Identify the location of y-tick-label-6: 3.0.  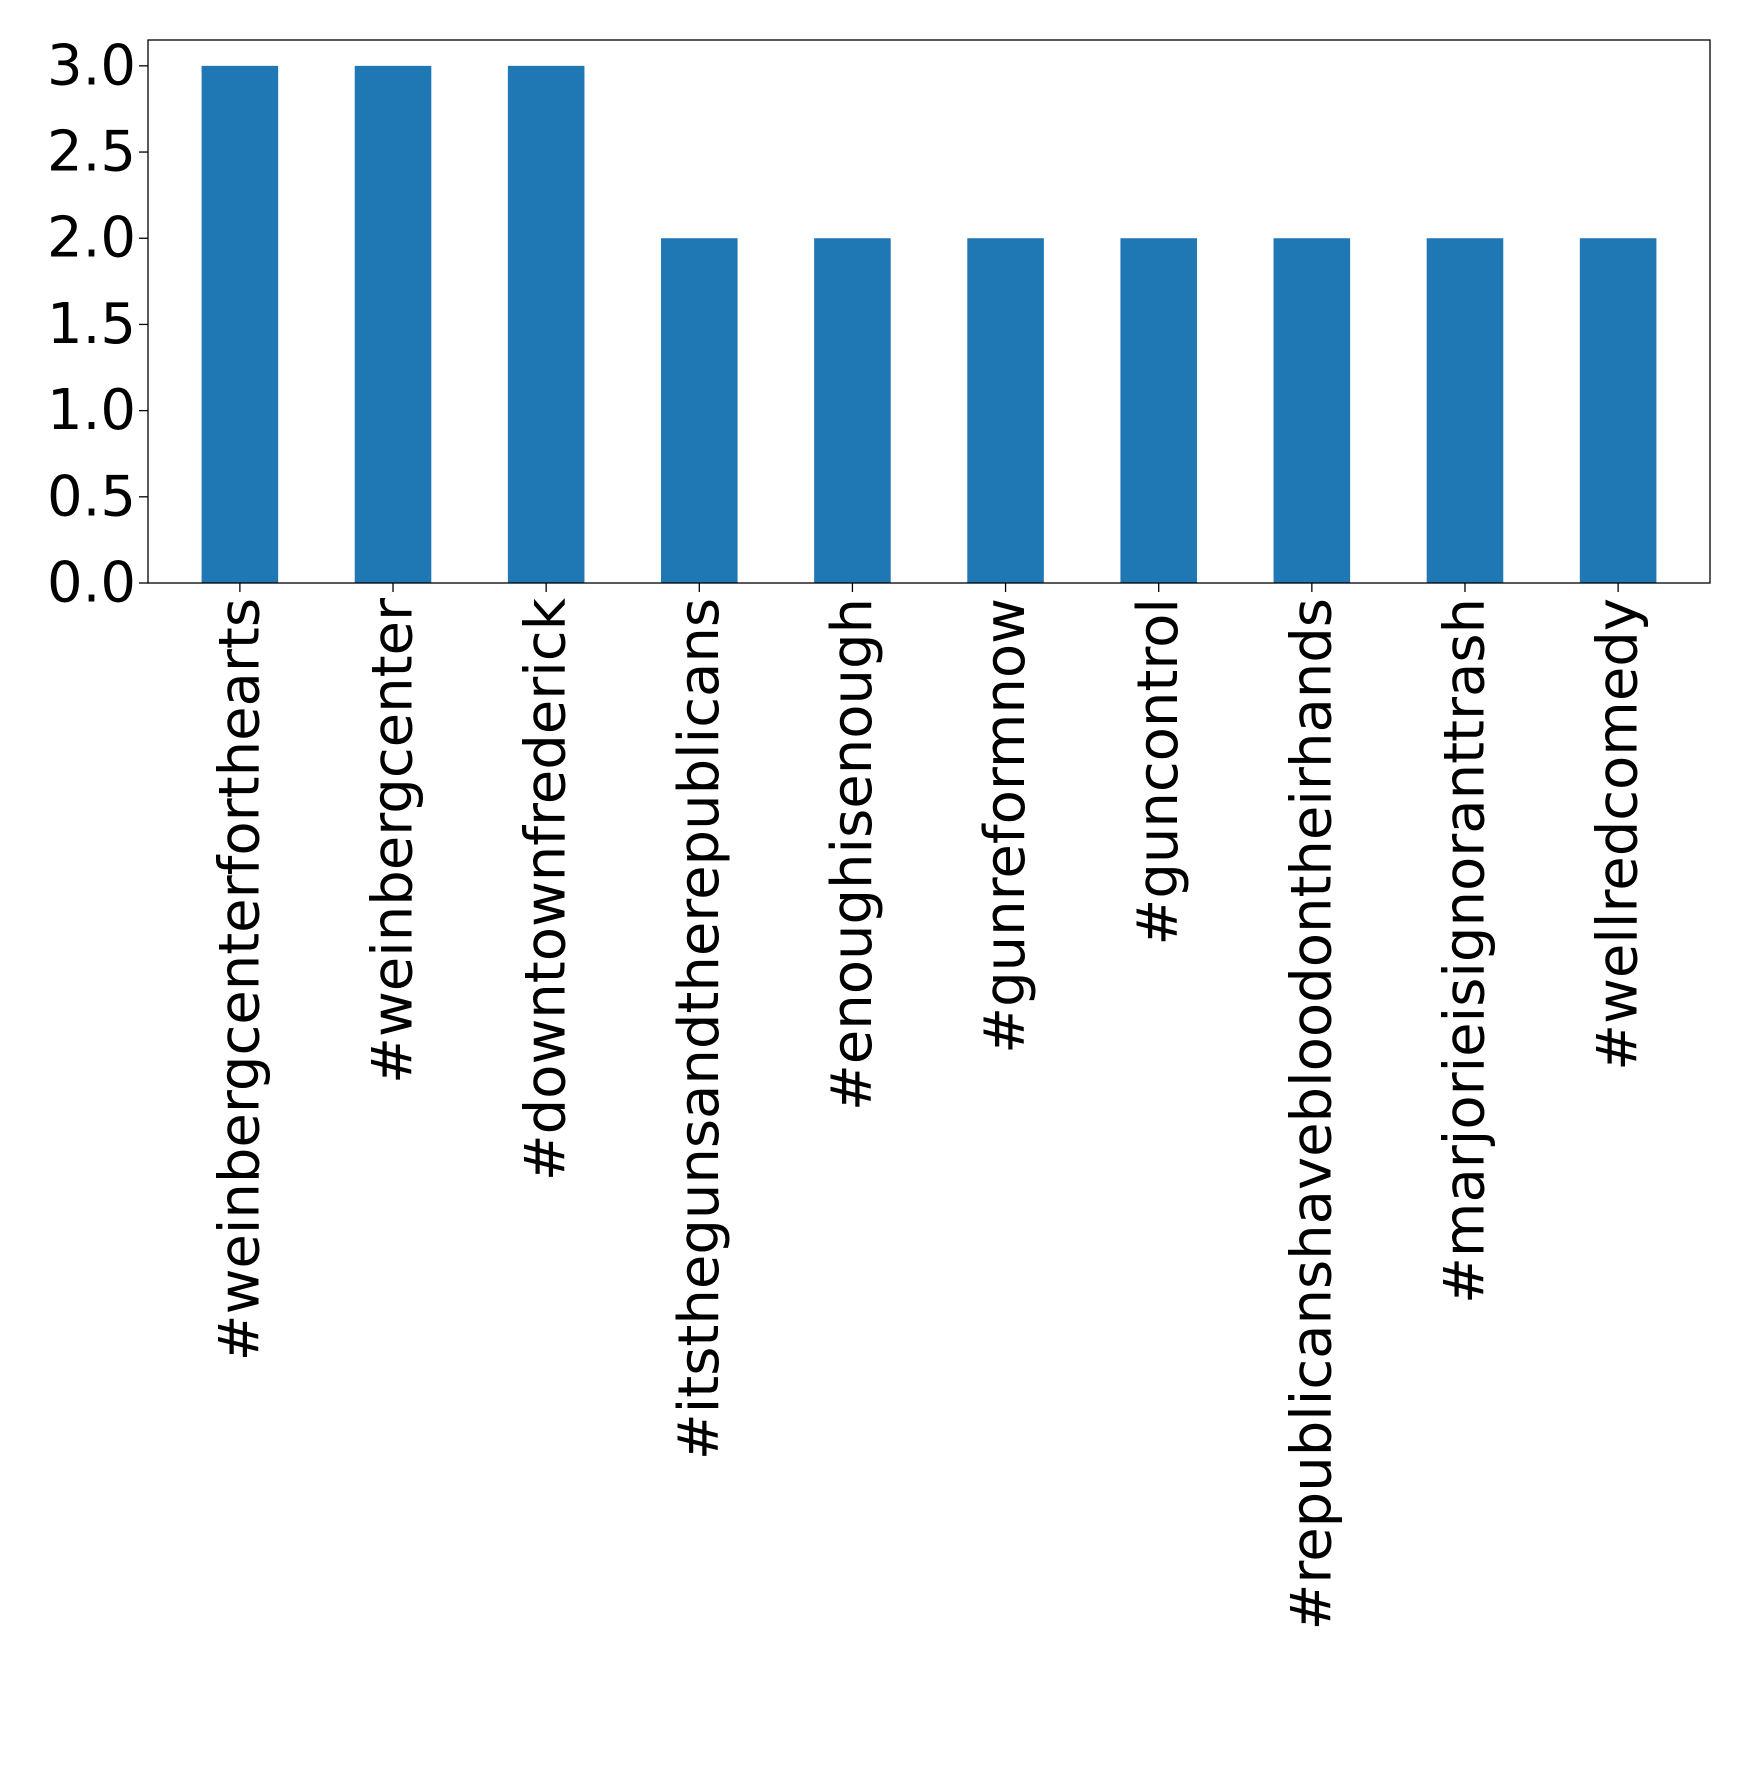
(91, 65).